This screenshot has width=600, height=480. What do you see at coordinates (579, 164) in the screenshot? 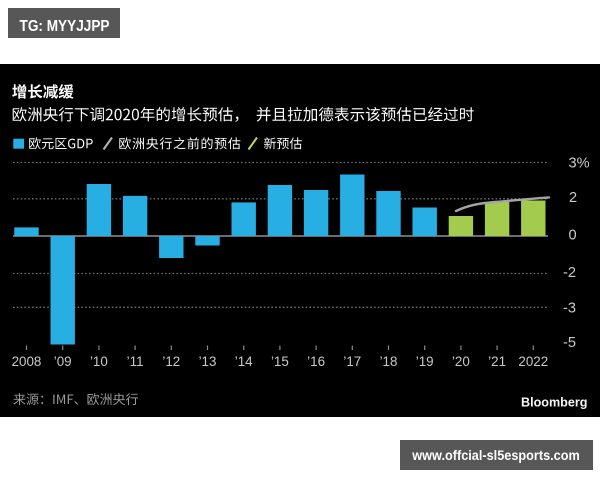
I see `svg-text: 3%` at bounding box center [579, 164].